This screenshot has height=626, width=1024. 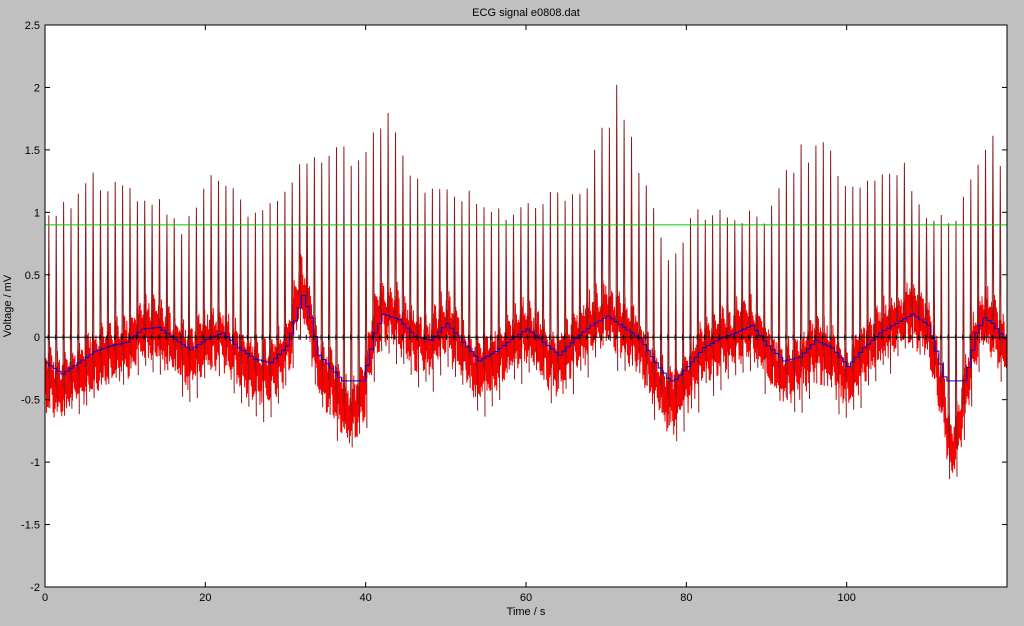 I want to click on chart-title: ECG signal e0808.dat, so click(x=526, y=13).